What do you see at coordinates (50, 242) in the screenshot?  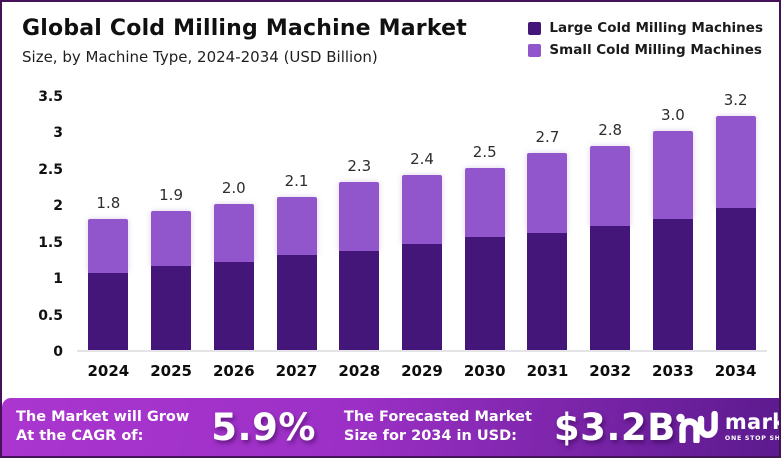 I see `y-tick-1.5: 1.5` at bounding box center [50, 242].